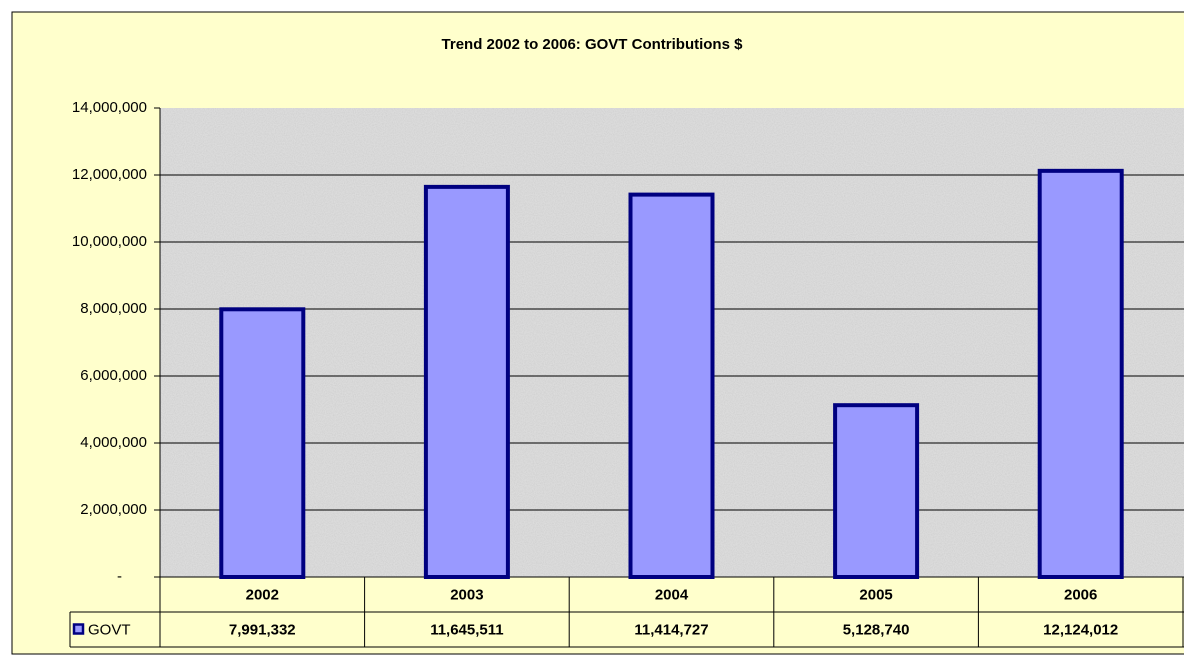 Image resolution: width=1184 pixels, height=659 pixels. What do you see at coordinates (262, 594) in the screenshot?
I see `x-tick-label: 2002` at bounding box center [262, 594].